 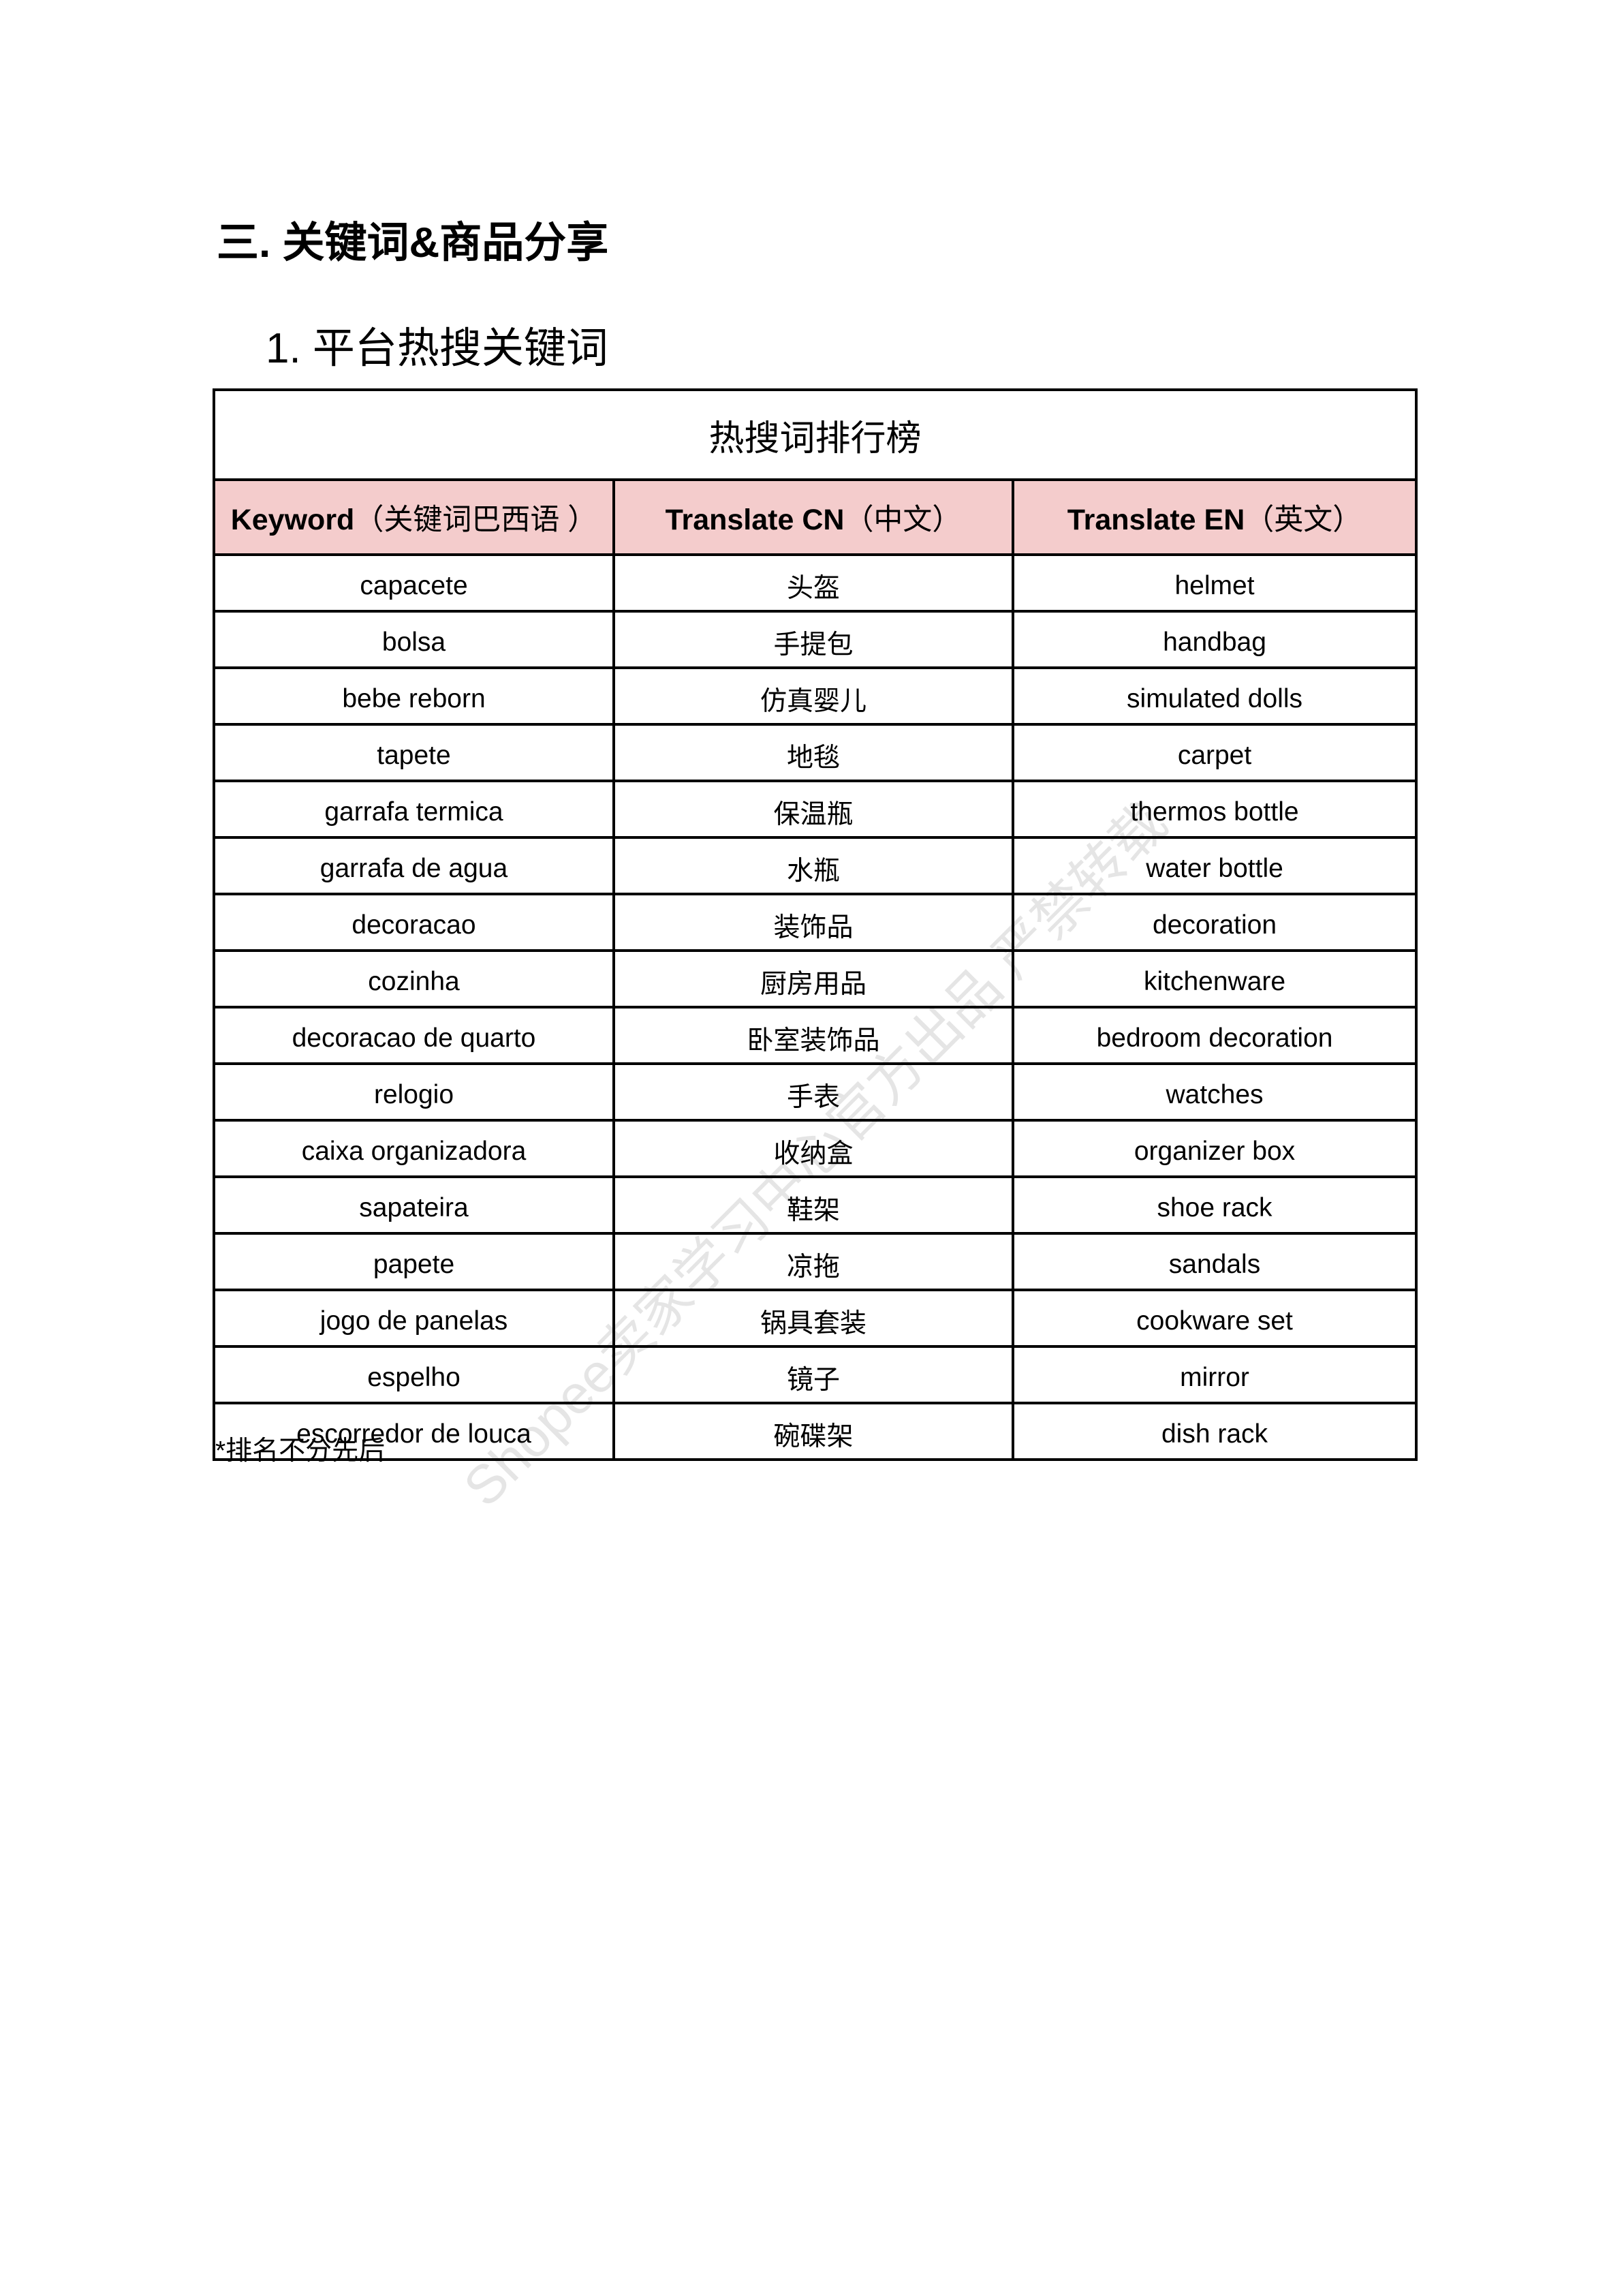 What do you see at coordinates (1214, 1318) in the screenshot?
I see `translate-en-cell: cookware set` at bounding box center [1214, 1318].